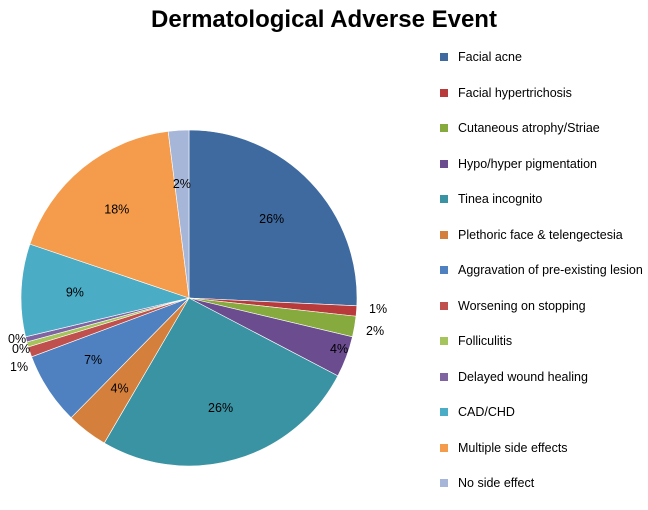 The image size is (648, 510). What do you see at coordinates (527, 163) in the screenshot?
I see `legend-label: Hypo/hyper pigmentation` at bounding box center [527, 163].